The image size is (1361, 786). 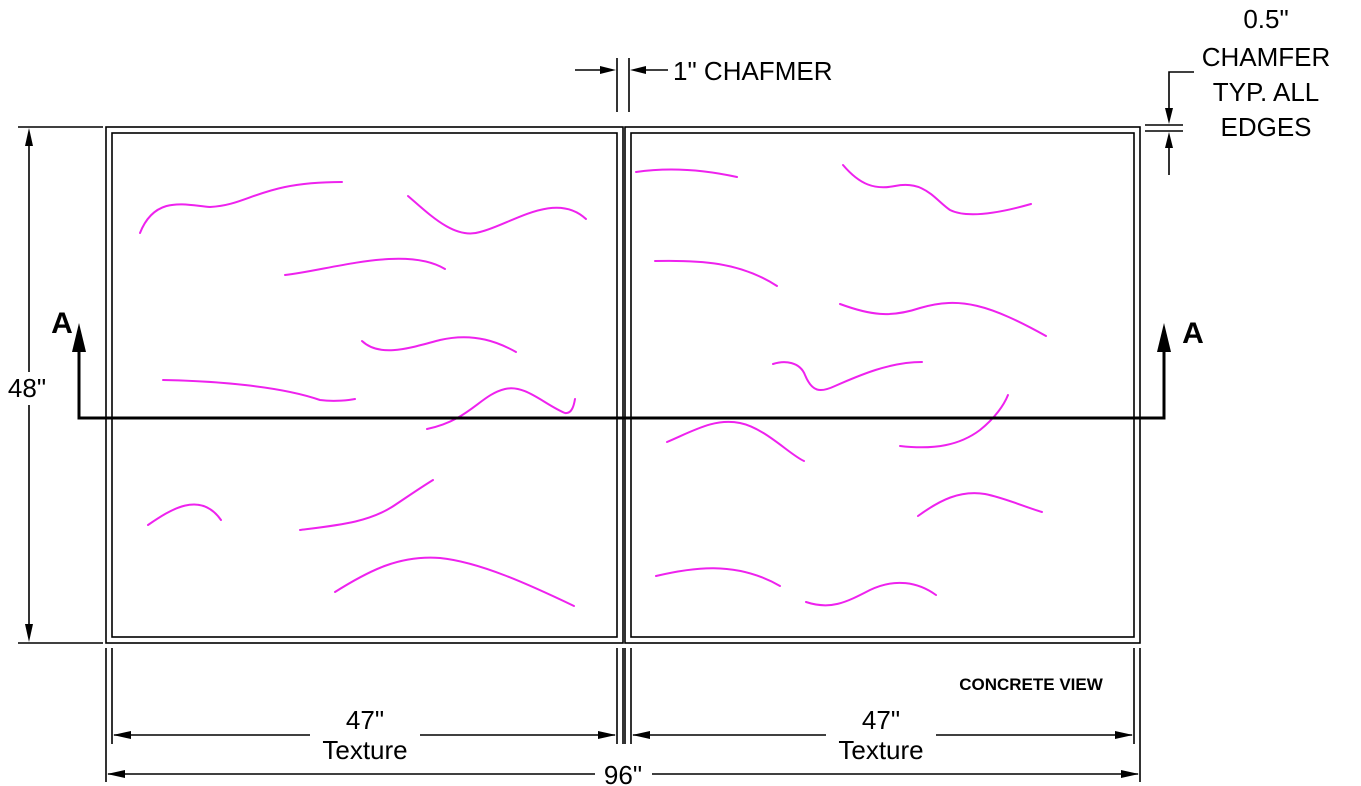 I want to click on overall-width-dimension: 96", so click(x=623, y=773).